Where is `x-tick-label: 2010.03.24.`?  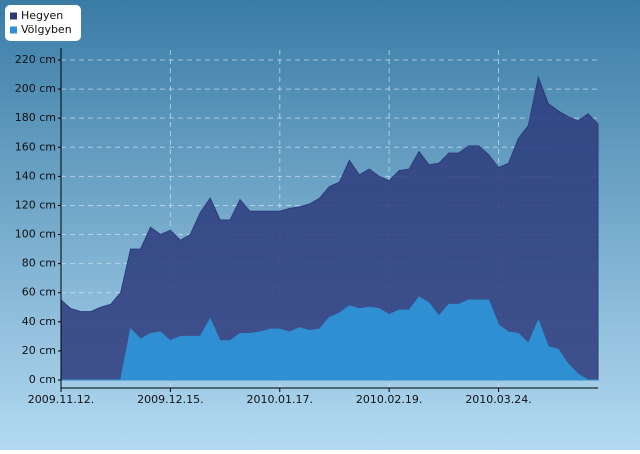
x-tick-label: 2010.03.24. is located at coordinates (498, 399).